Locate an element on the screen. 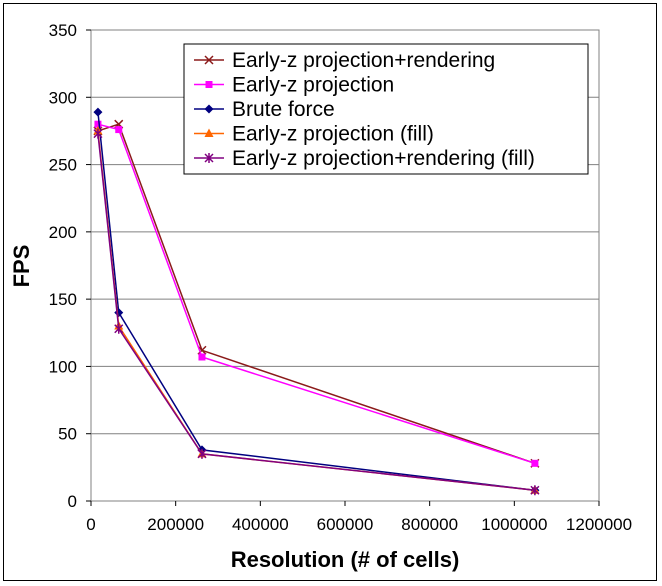 The image size is (662, 586). y-tick-label: 250 is located at coordinates (63, 165).